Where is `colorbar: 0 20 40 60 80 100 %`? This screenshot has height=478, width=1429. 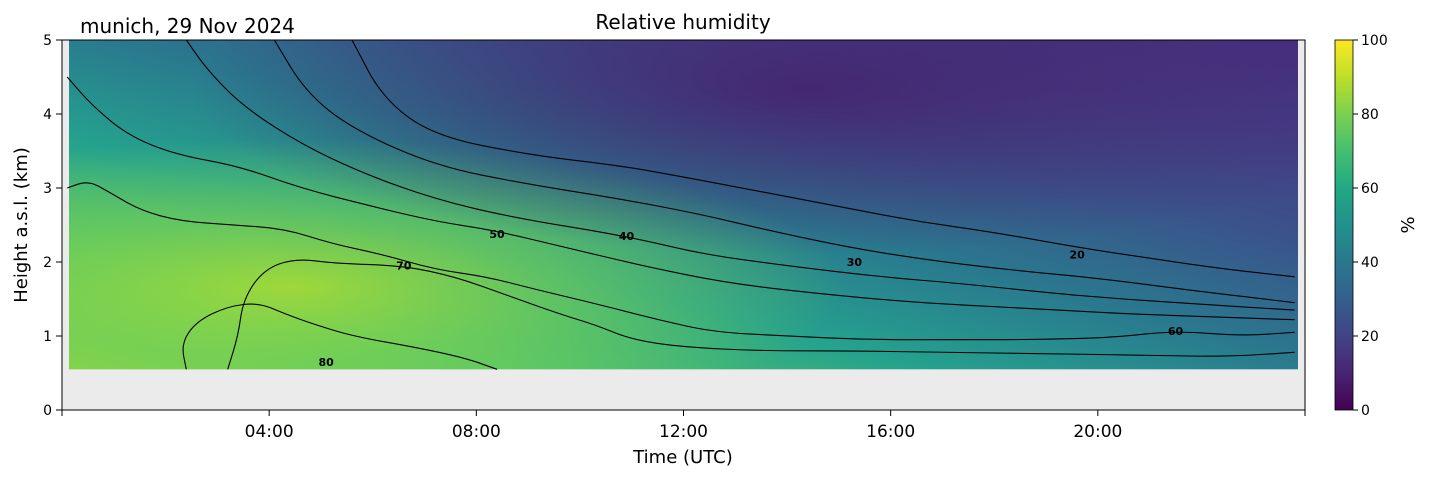
colorbar: 0 20 40 60 80 100 % is located at coordinates (1376, 226).